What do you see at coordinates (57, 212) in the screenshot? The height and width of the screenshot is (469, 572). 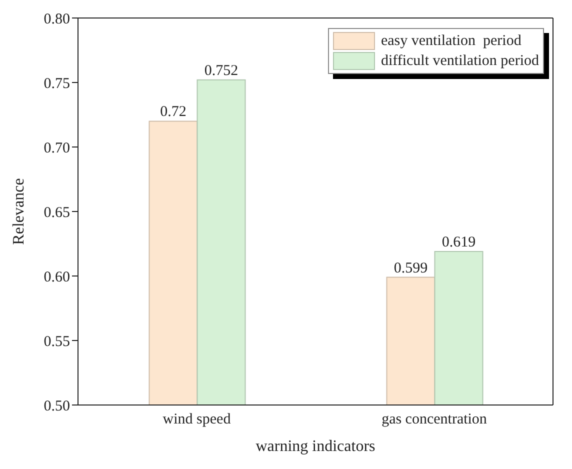 I see `y-tick-label: 0.65` at bounding box center [57, 212].